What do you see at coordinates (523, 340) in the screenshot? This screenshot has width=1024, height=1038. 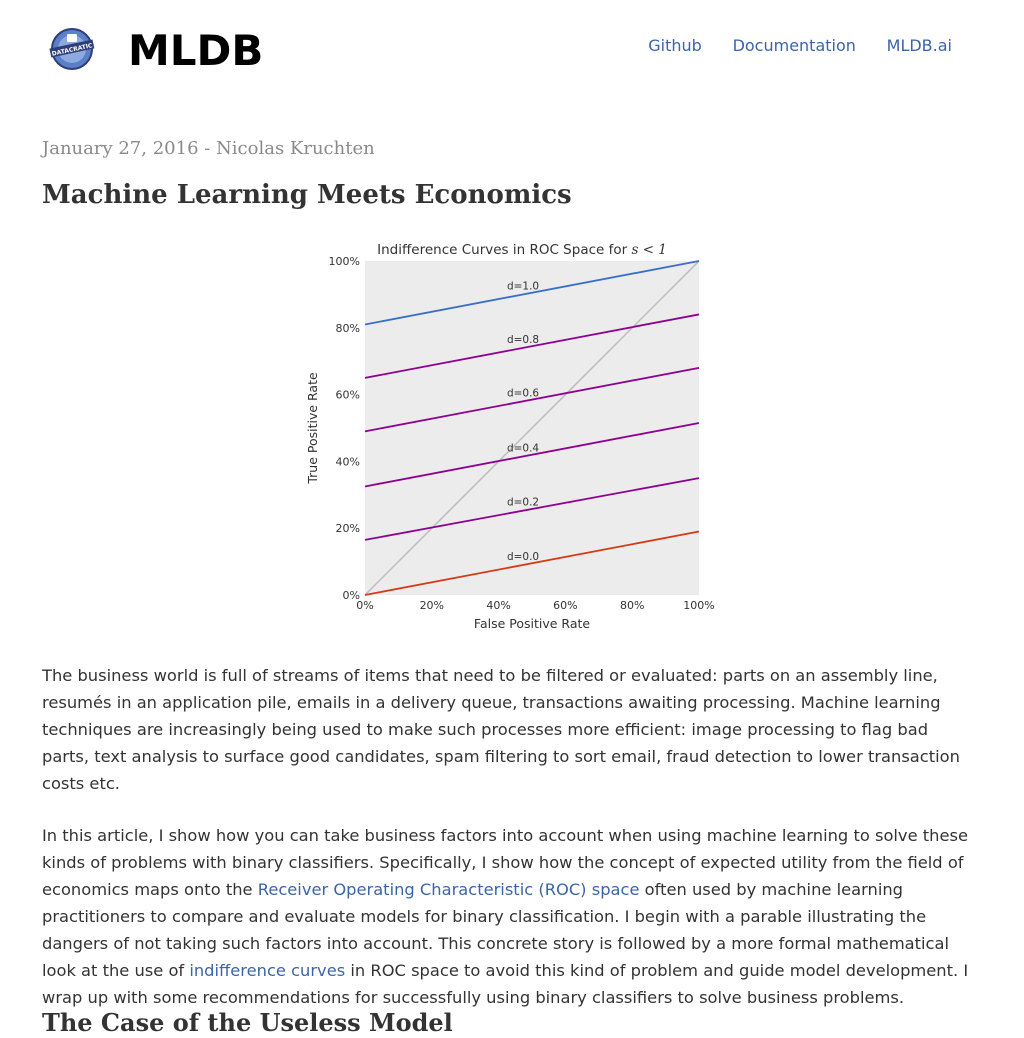 I see `series-annotation: d=0.8` at bounding box center [523, 340].